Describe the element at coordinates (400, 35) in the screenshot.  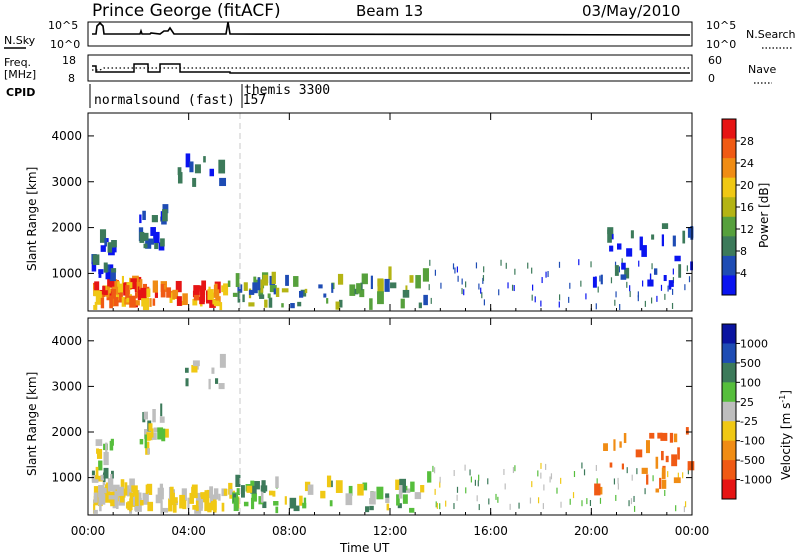
I see `nsky-panel: N.Sky 10^5 10^0 N.Search 10^5 10^0` at that location.